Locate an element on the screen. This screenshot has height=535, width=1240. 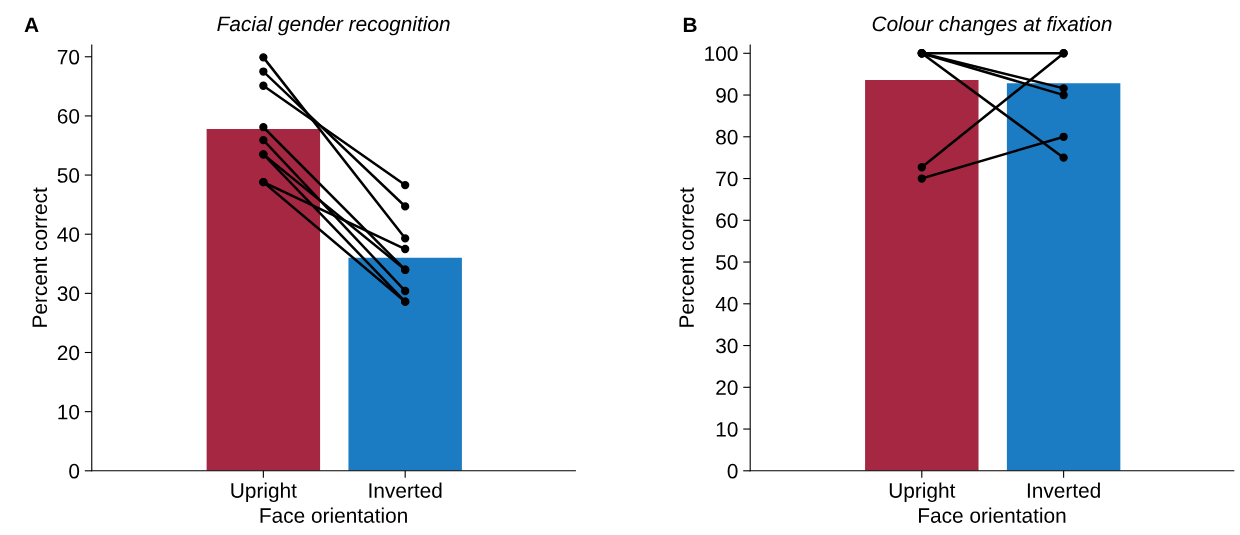
text: B is located at coordinates (690, 25).